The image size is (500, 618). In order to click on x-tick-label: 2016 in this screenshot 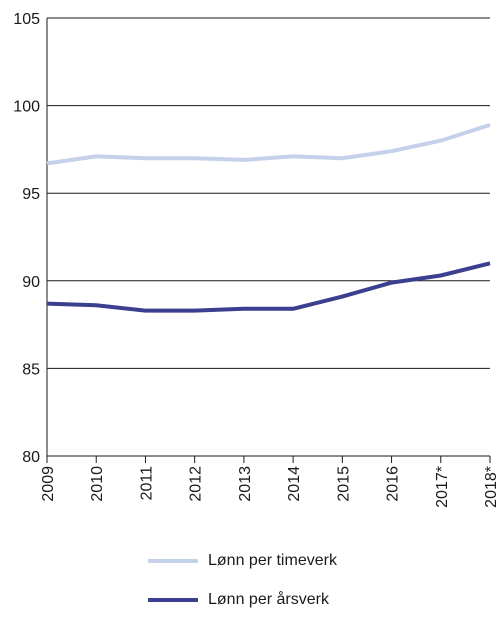, I will do `click(393, 484)`.